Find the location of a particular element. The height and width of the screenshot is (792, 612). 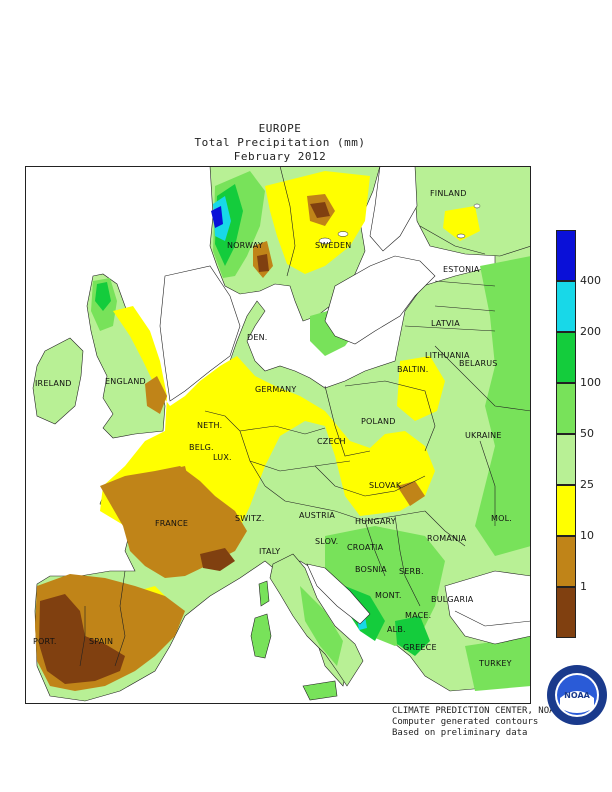

country-label-romania: ROMANIA is located at coordinates (447, 538).